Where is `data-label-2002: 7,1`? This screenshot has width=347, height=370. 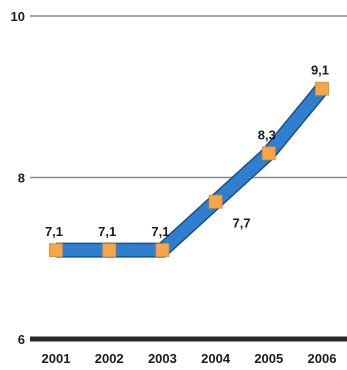 data-label-2002: 7,1 is located at coordinates (107, 231).